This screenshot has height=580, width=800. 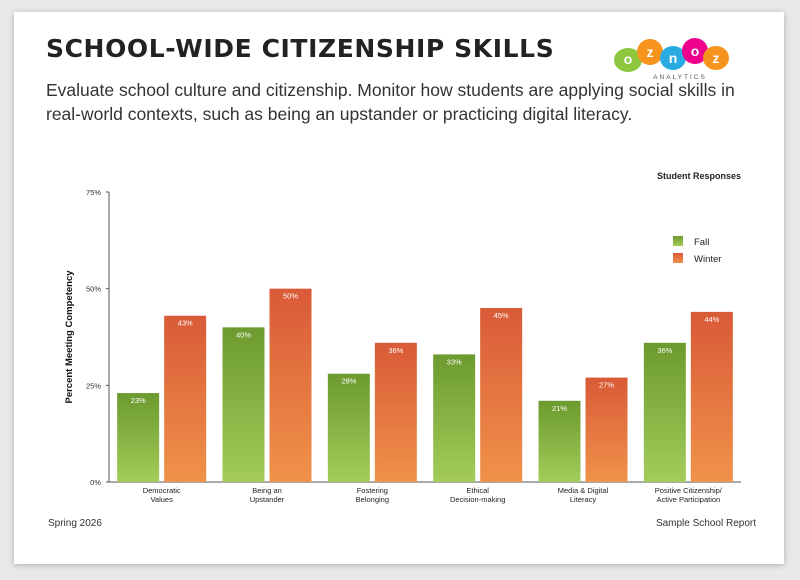 What do you see at coordinates (93, 385) in the screenshot?
I see `y-tick-label: 25%` at bounding box center [93, 385].